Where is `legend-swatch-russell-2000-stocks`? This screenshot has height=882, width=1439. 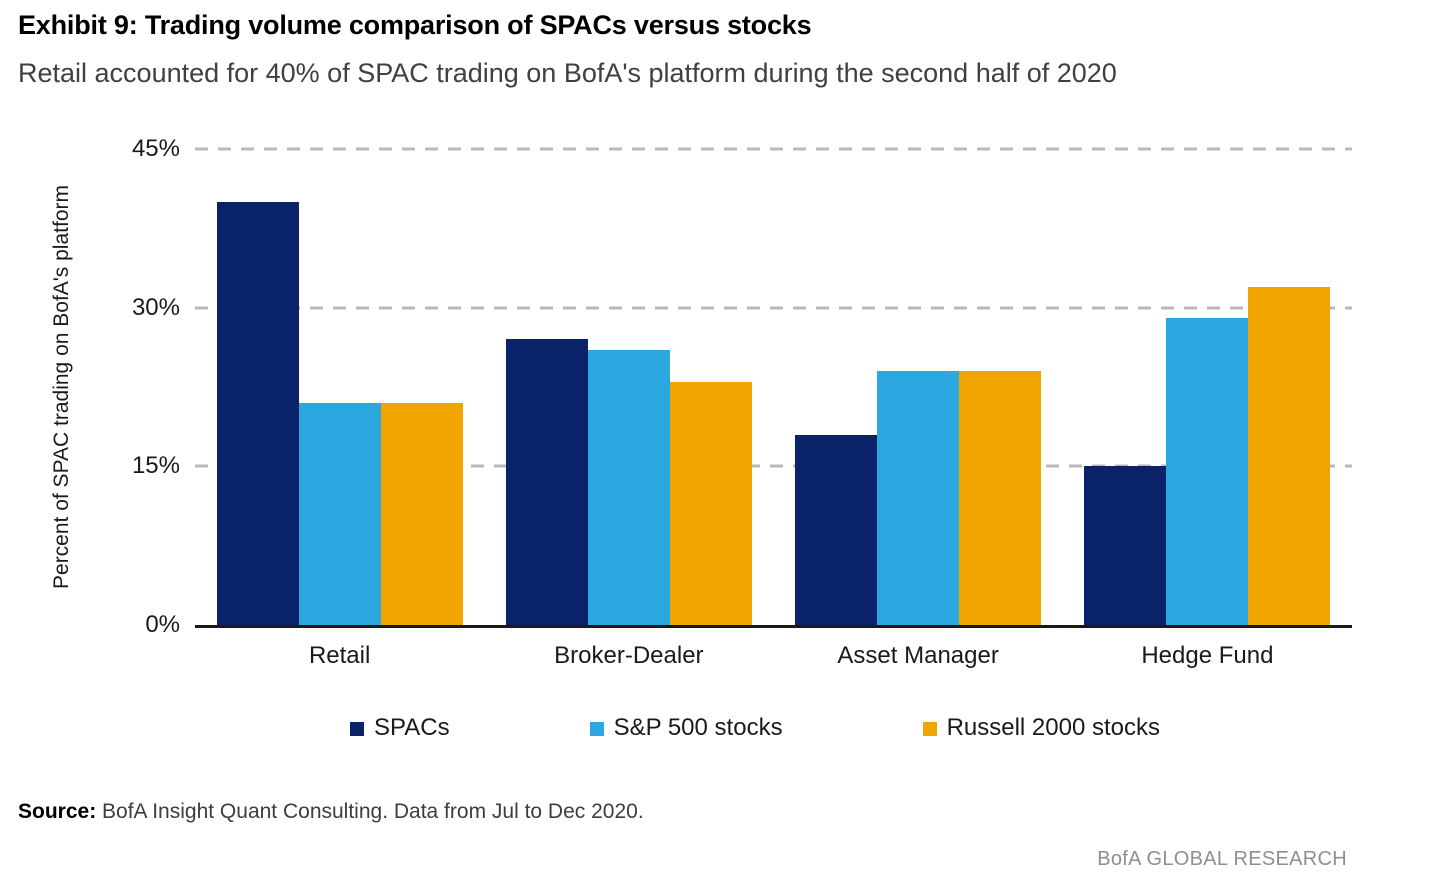 legend-swatch-russell-2000-stocks is located at coordinates (929, 729).